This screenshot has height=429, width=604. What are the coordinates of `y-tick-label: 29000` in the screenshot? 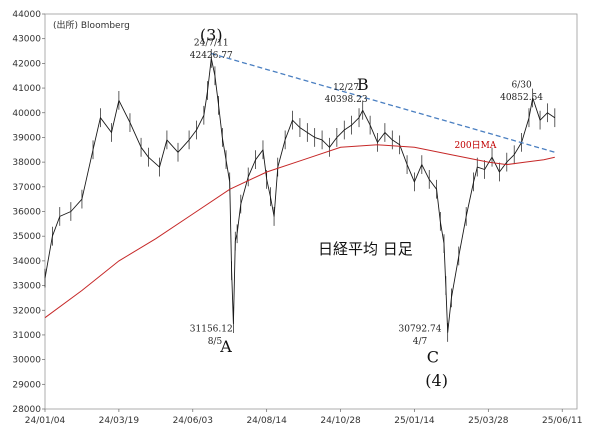 It's located at (26, 385).